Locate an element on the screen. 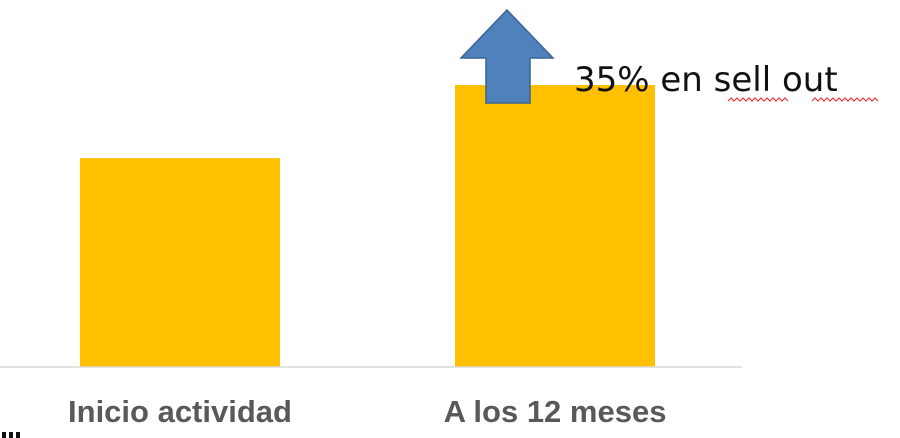 Image resolution: width=900 pixels, height=438 pixels. spellcheck-underline-sell is located at coordinates (758, 99).